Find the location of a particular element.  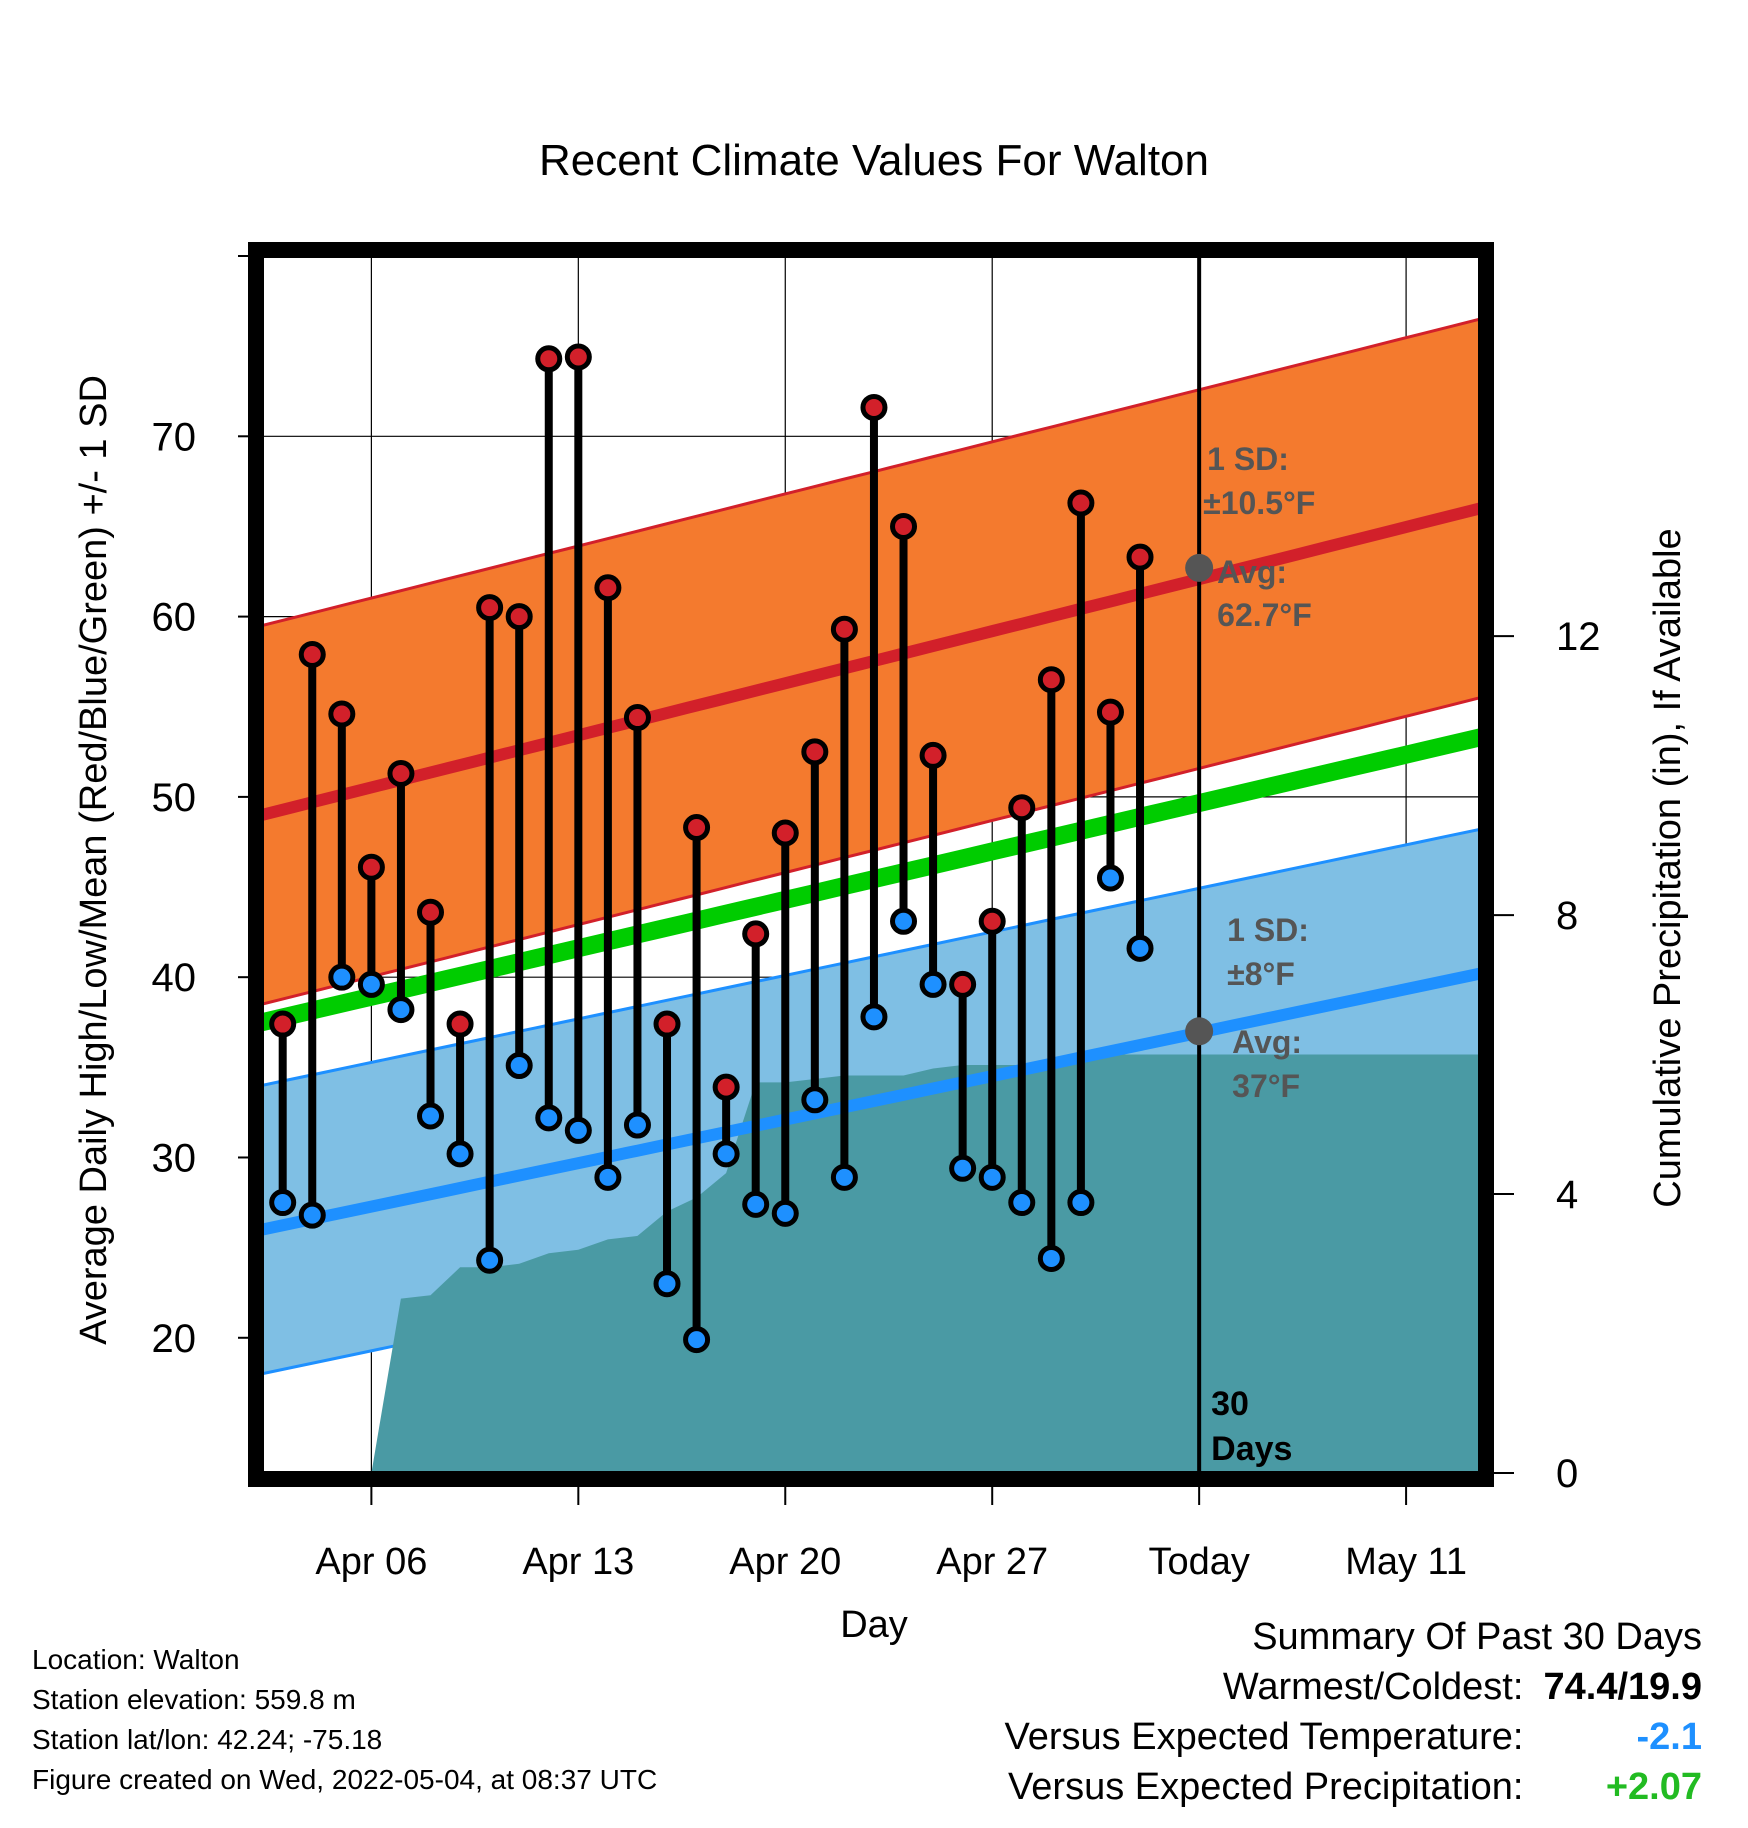

elevation-text: Station elevation: 559.8 m is located at coordinates (194, 1699).